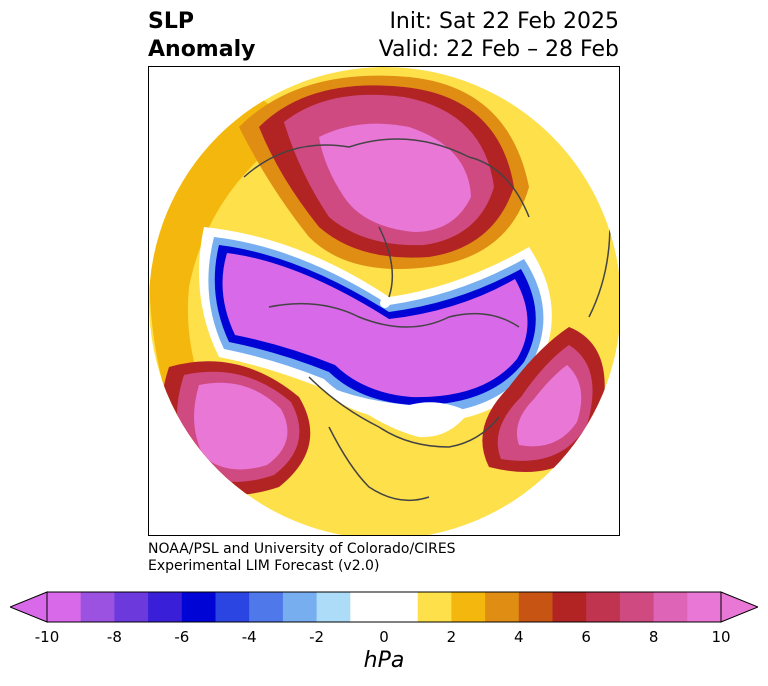 Image resolution: width=768 pixels, height=686 pixels. What do you see at coordinates (586, 637) in the screenshot?
I see `colorbar-tick-label: 6` at bounding box center [586, 637].